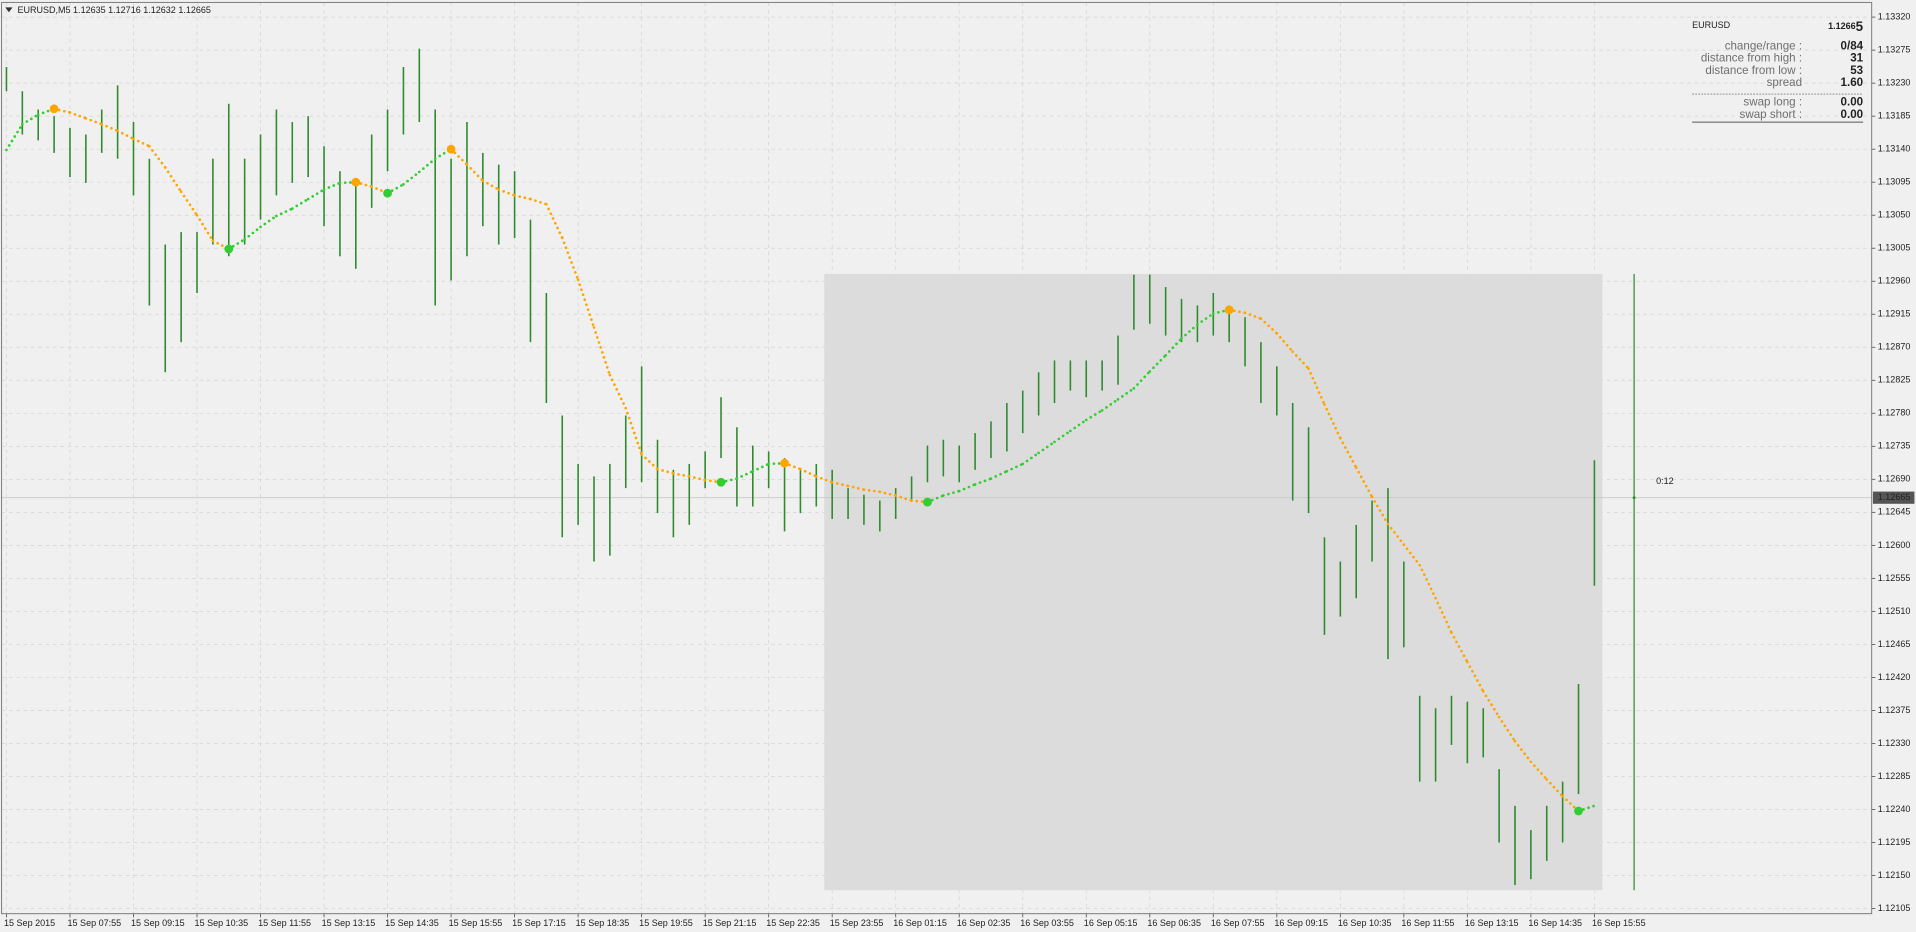  What do you see at coordinates (222, 923) in the screenshot?
I see `x-tick-label: 15 Sep 10:35` at bounding box center [222, 923].